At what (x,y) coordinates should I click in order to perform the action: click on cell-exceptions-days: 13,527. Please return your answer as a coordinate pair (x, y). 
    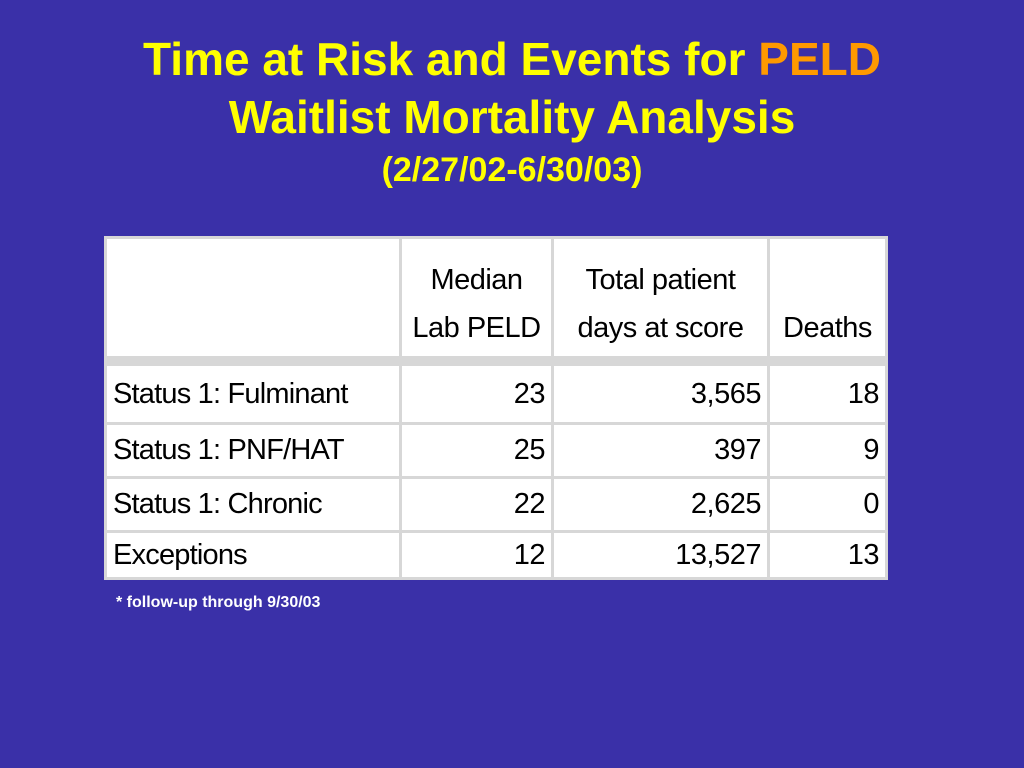
    Looking at the image, I should click on (660, 555).